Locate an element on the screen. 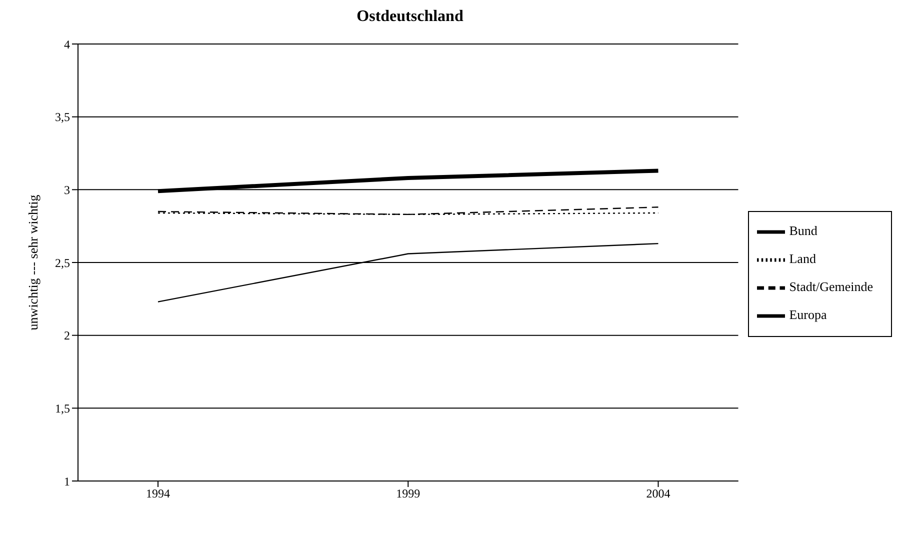 The width and height of the screenshot is (900, 535). legend-label: Europa is located at coordinates (808, 314).